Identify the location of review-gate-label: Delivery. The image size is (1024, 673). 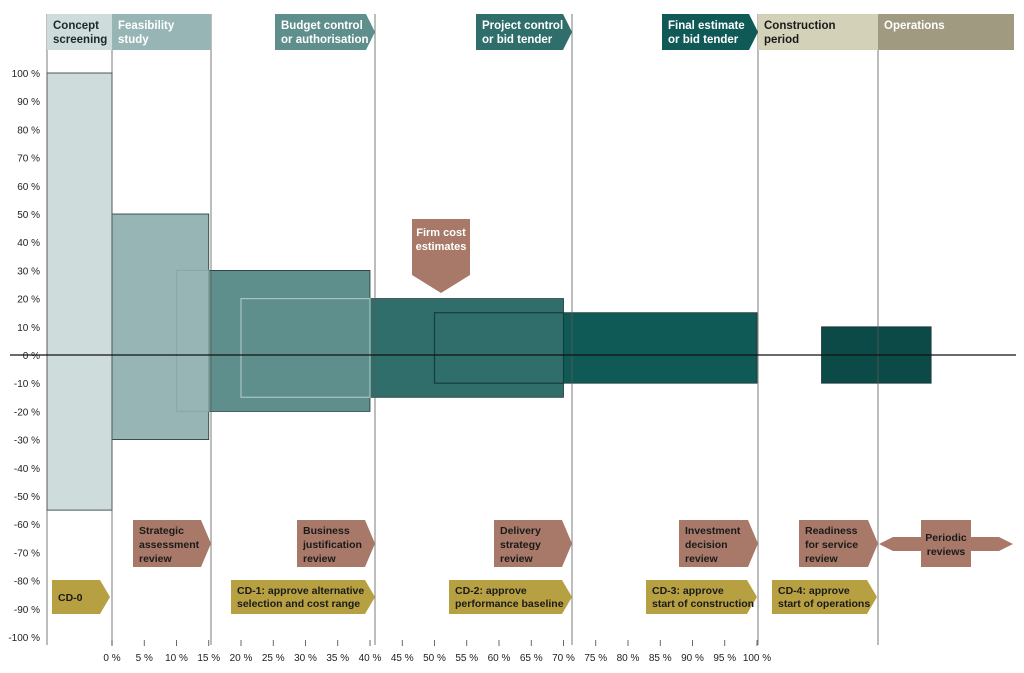
(520, 531).